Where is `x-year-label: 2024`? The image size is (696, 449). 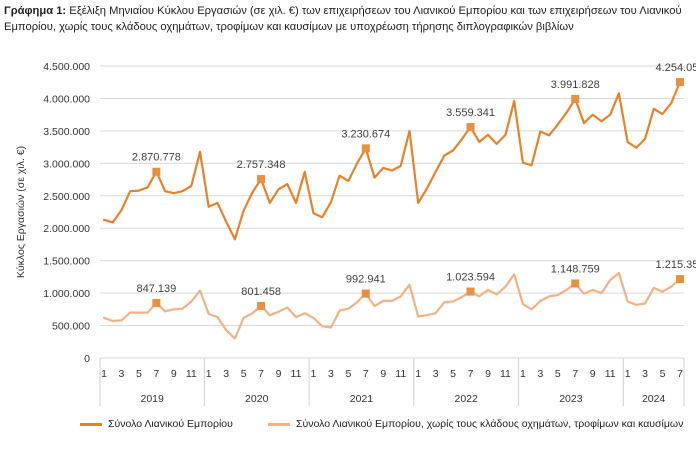
x-year-label: 2024 is located at coordinates (654, 399).